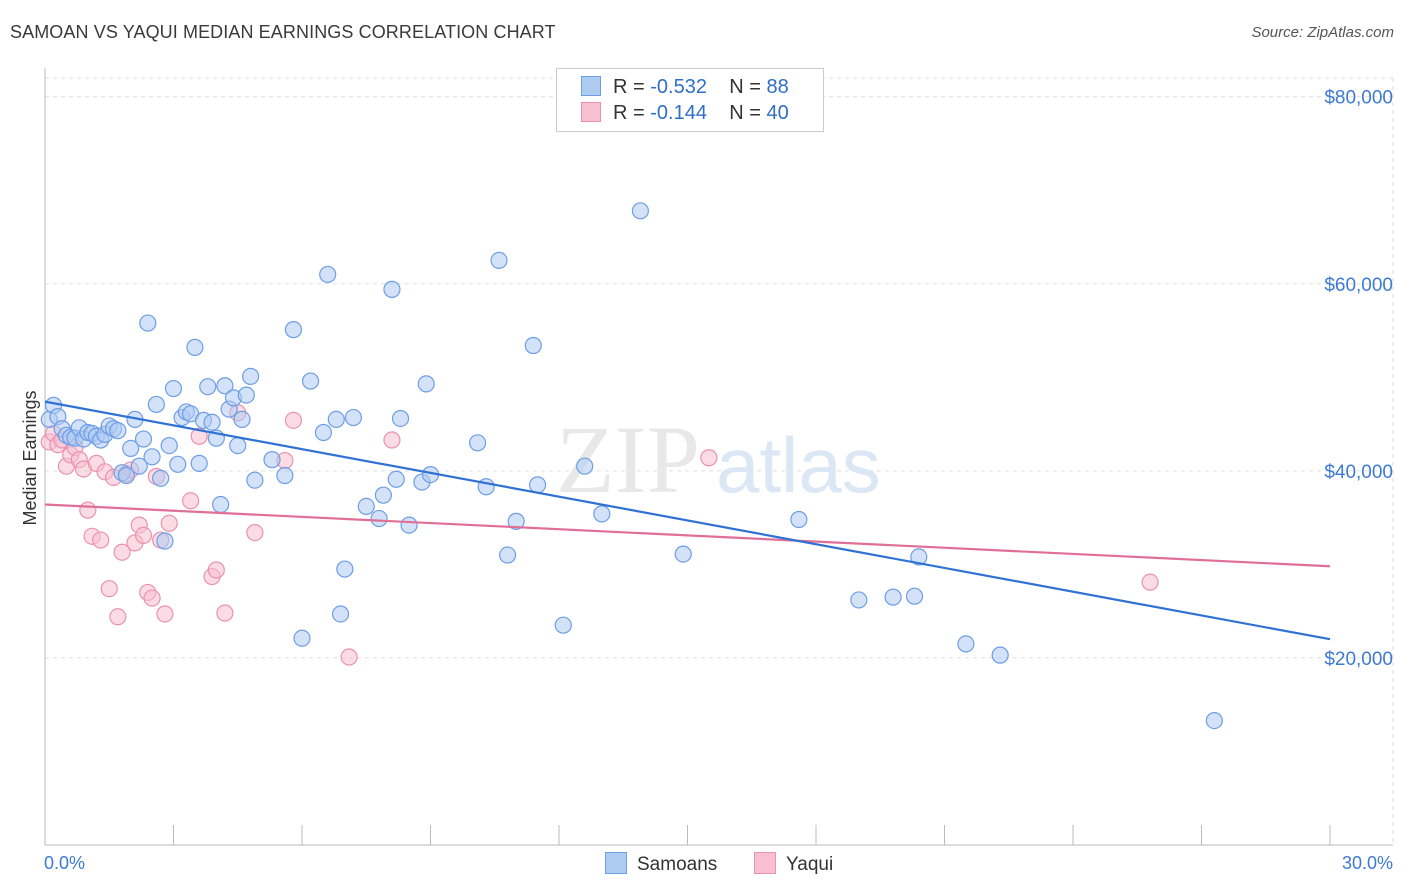  Describe the element at coordinates (677, 864) in the screenshot. I see `samoans-legend-label: Samoans` at that location.